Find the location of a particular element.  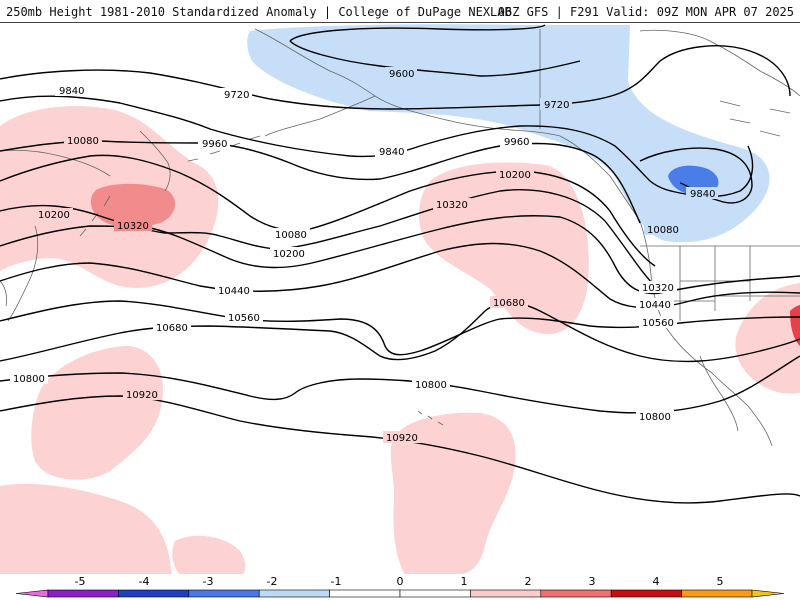

colorbar-tick: 3 is located at coordinates (592, 581).